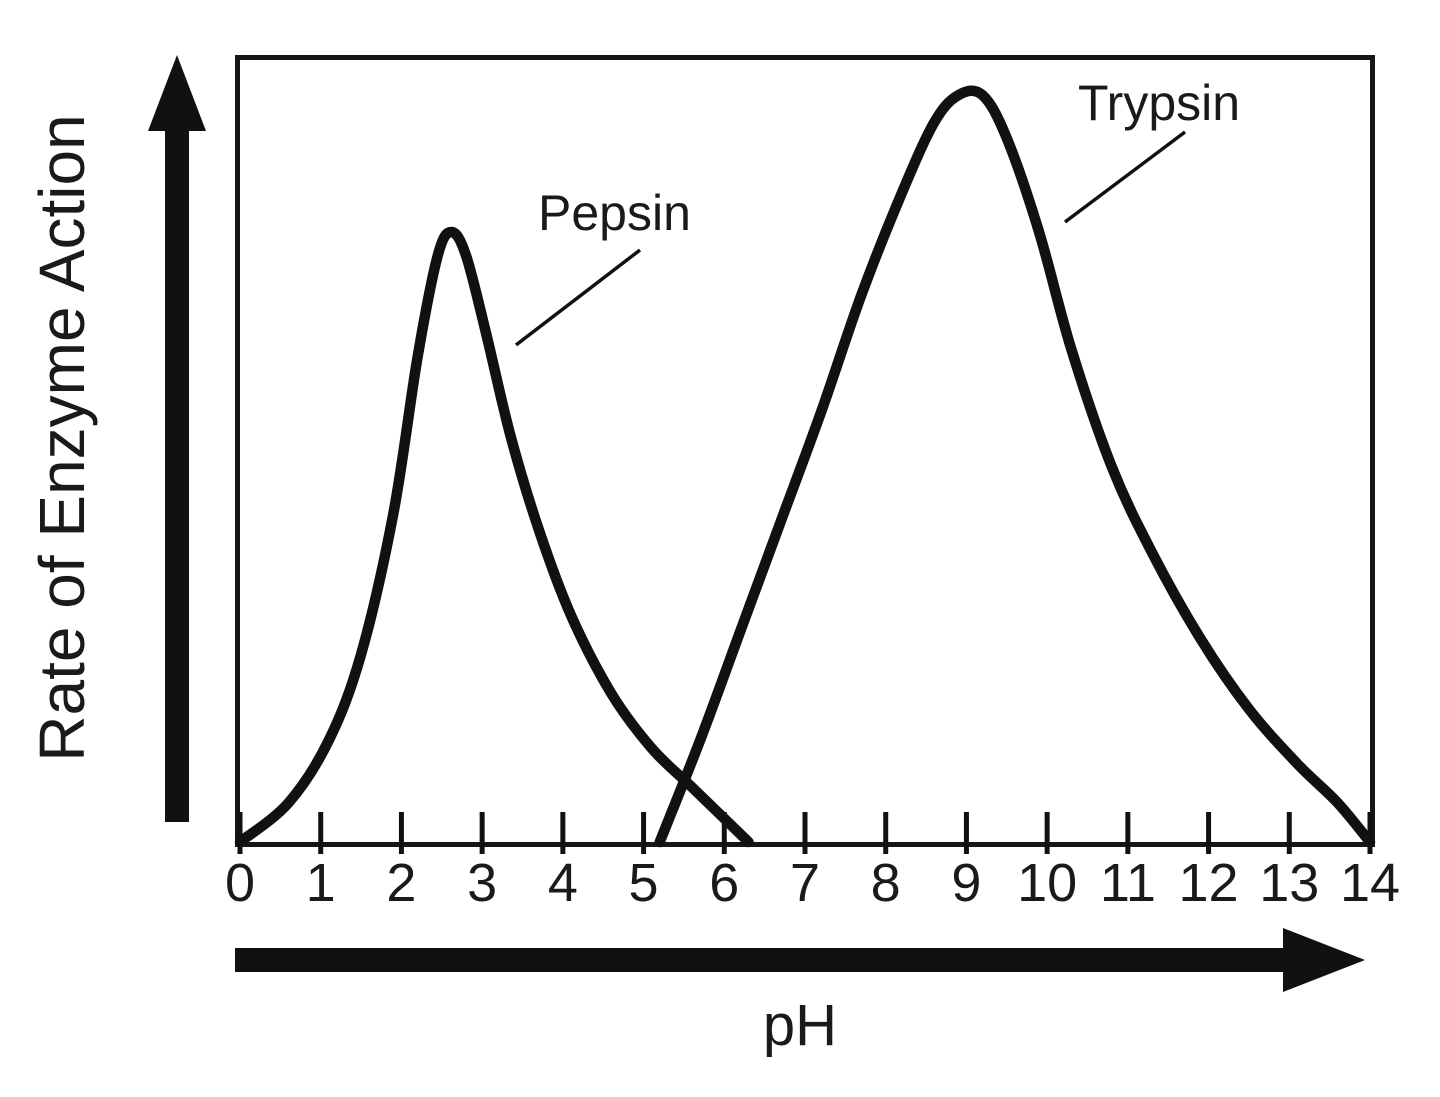 Image resolution: width=1440 pixels, height=1097 pixels. Describe the element at coordinates (1208, 883) in the screenshot. I see `x-tick-label: 12` at that location.